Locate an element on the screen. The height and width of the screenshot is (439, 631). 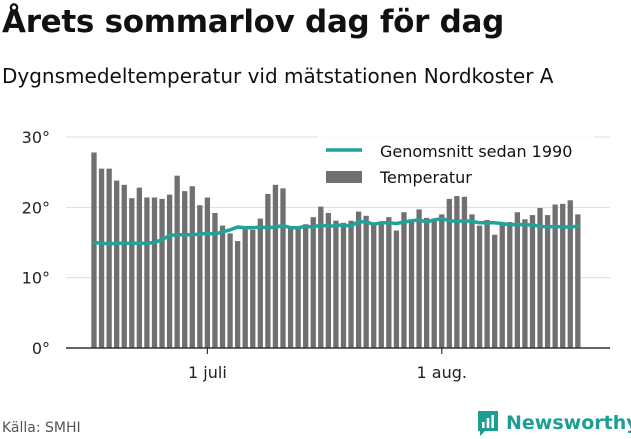
newsworthy-logo-icon is located at coordinates (488, 423).